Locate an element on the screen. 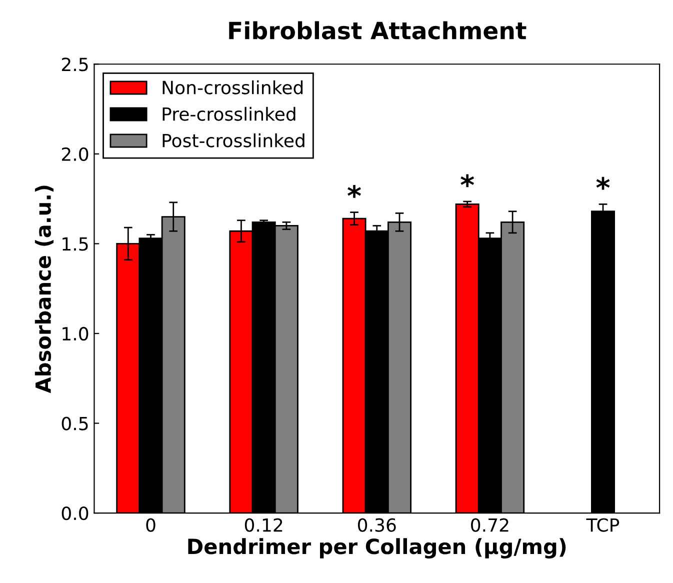 The width and height of the screenshot is (673, 583). y-tick-label: 2.0 is located at coordinates (75, 154).